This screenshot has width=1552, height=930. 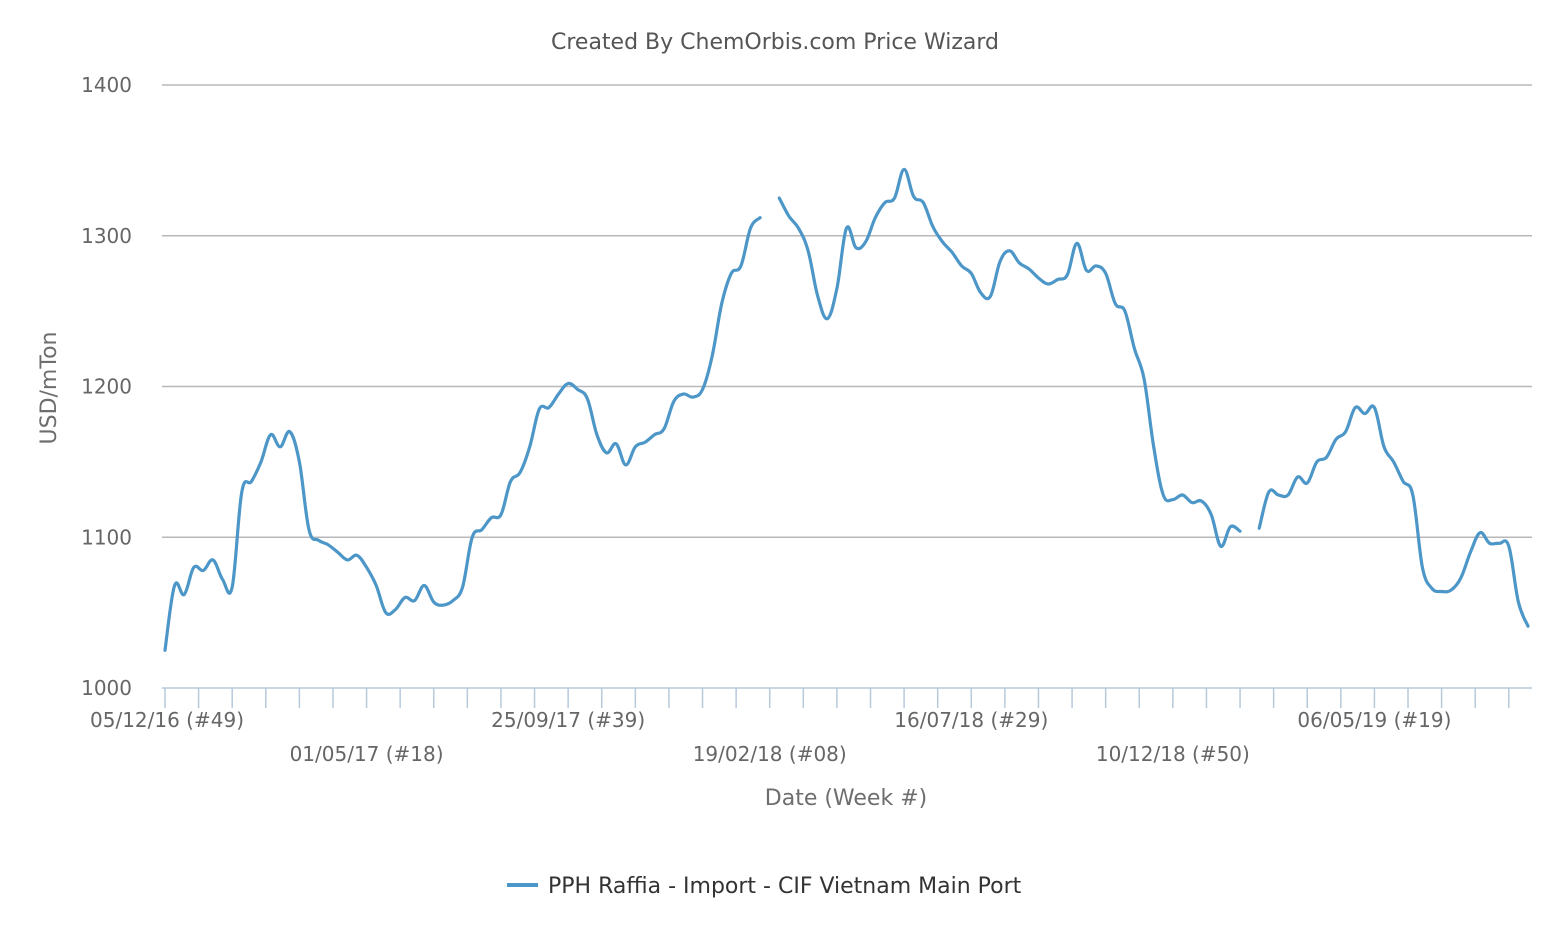 I want to click on x-tick-label: 10/12/18 (#50), so click(x=1173, y=754).